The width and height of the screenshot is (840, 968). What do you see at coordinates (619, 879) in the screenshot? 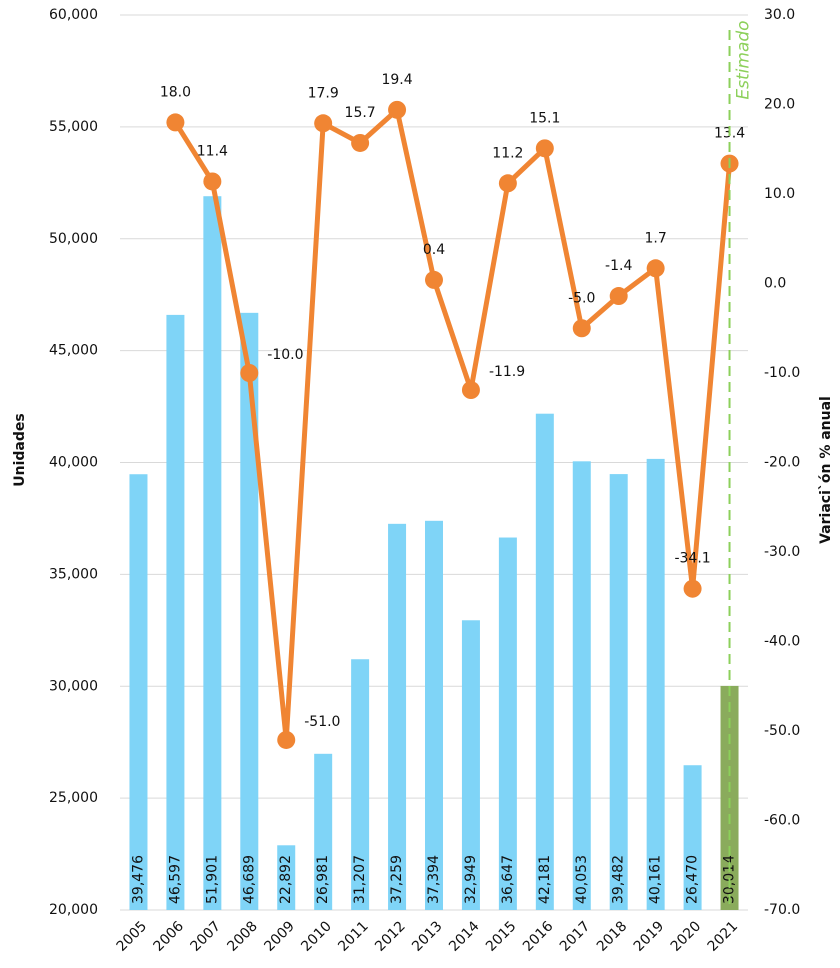
I see `bar-value-label: 39,482` at bounding box center [619, 879].